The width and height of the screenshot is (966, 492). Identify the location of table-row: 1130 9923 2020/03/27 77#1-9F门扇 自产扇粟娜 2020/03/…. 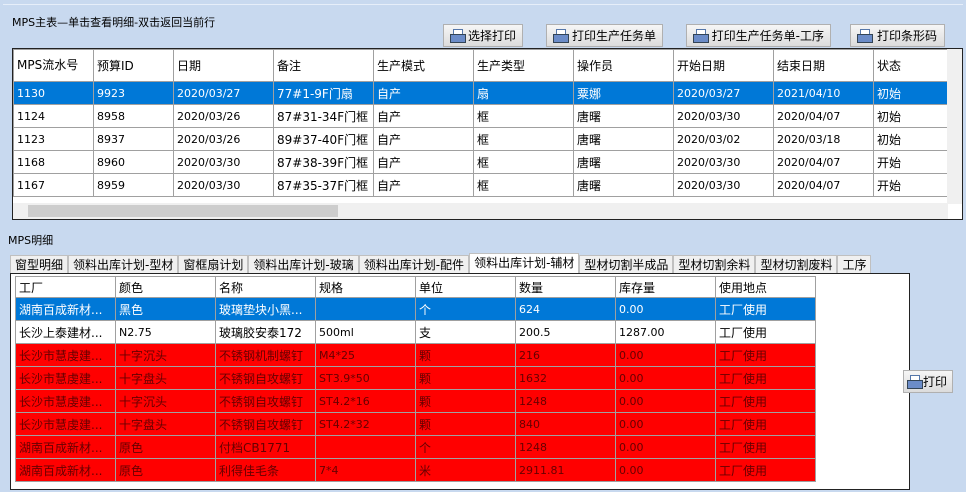
(487, 93).